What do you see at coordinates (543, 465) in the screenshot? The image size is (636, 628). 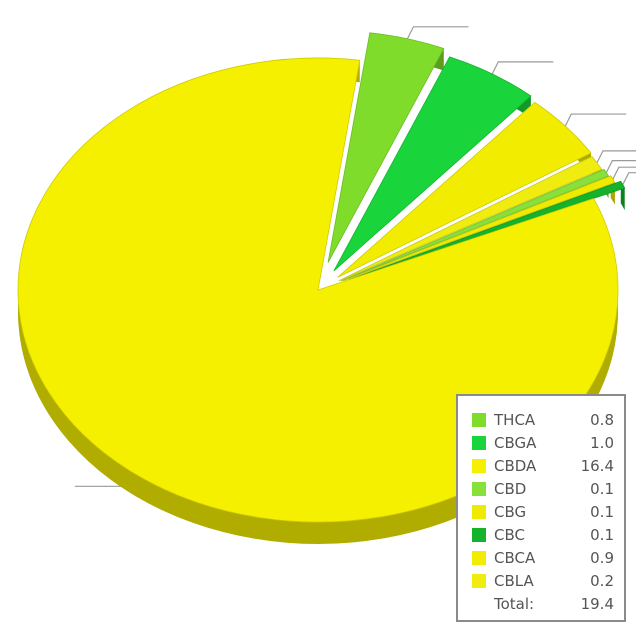 I see `legend-item: CBDA 16.4` at bounding box center [543, 465].